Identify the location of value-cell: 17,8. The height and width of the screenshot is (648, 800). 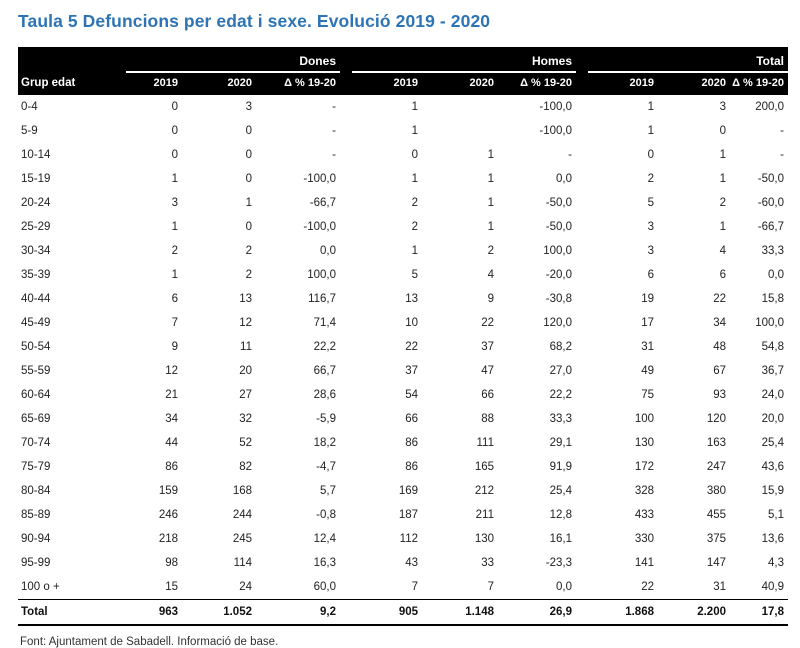
(759, 612).